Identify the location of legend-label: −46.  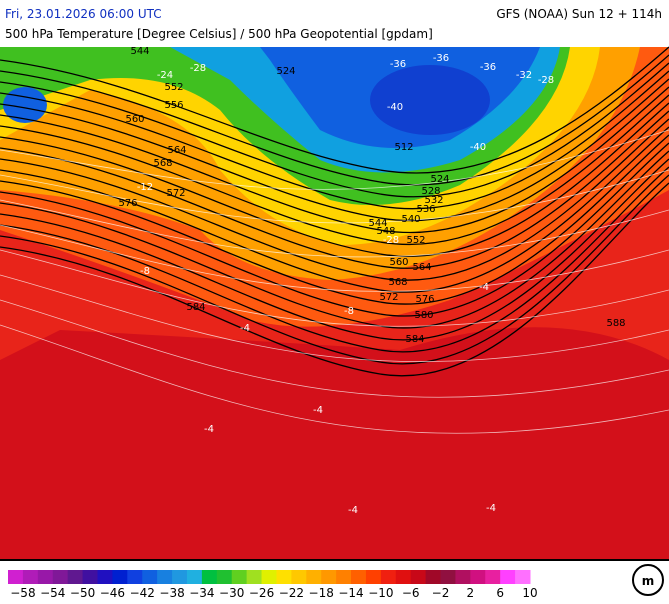
(112, 593).